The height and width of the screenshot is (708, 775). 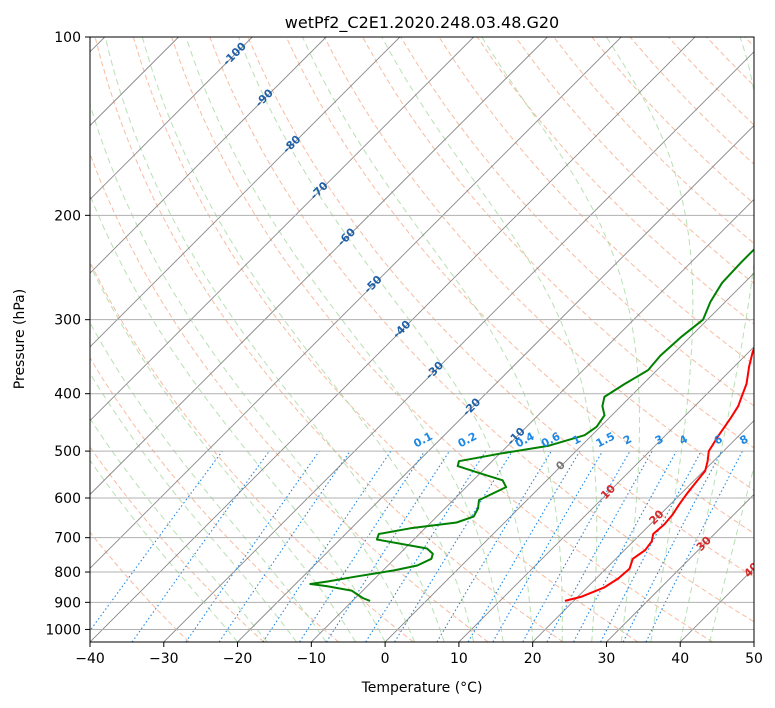 I want to click on y-tick-label: 1000, so click(x=63, y=630).